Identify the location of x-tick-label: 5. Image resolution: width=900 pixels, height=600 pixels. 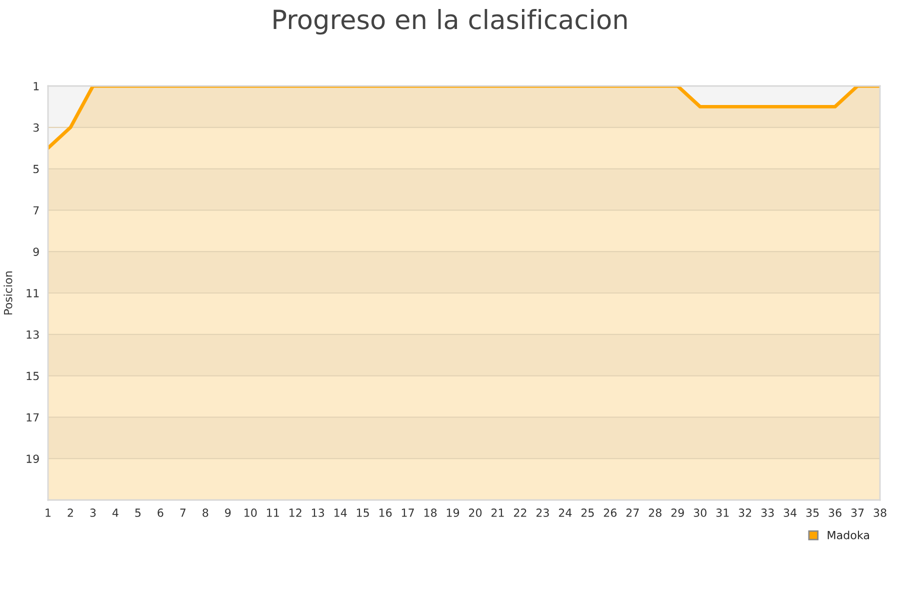
(138, 512).